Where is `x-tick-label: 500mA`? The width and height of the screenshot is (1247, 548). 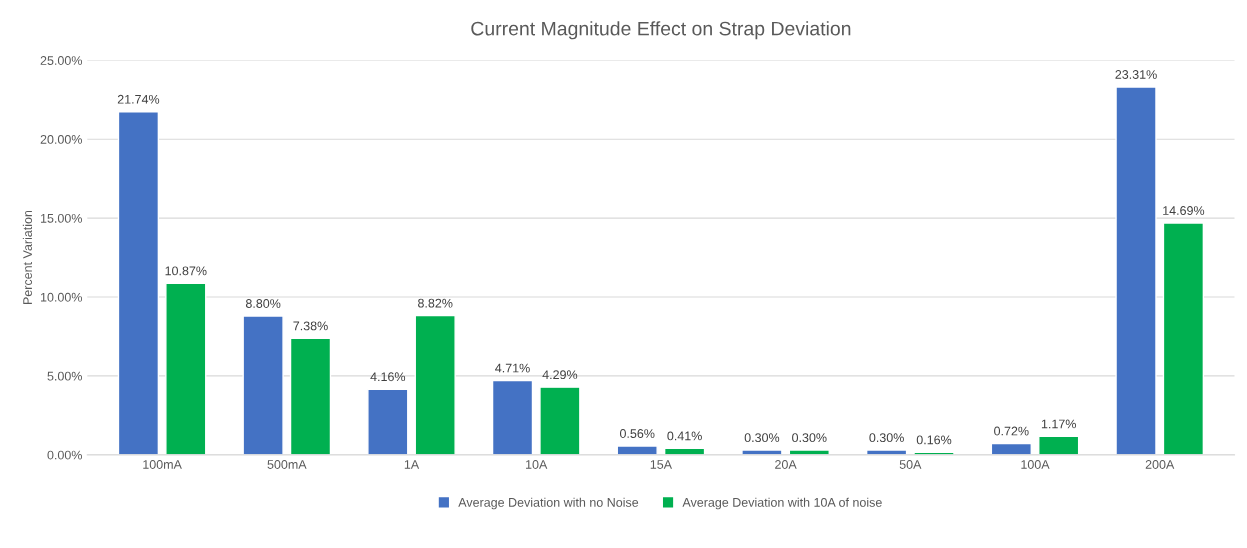
x-tick-label: 500mA is located at coordinates (287, 464).